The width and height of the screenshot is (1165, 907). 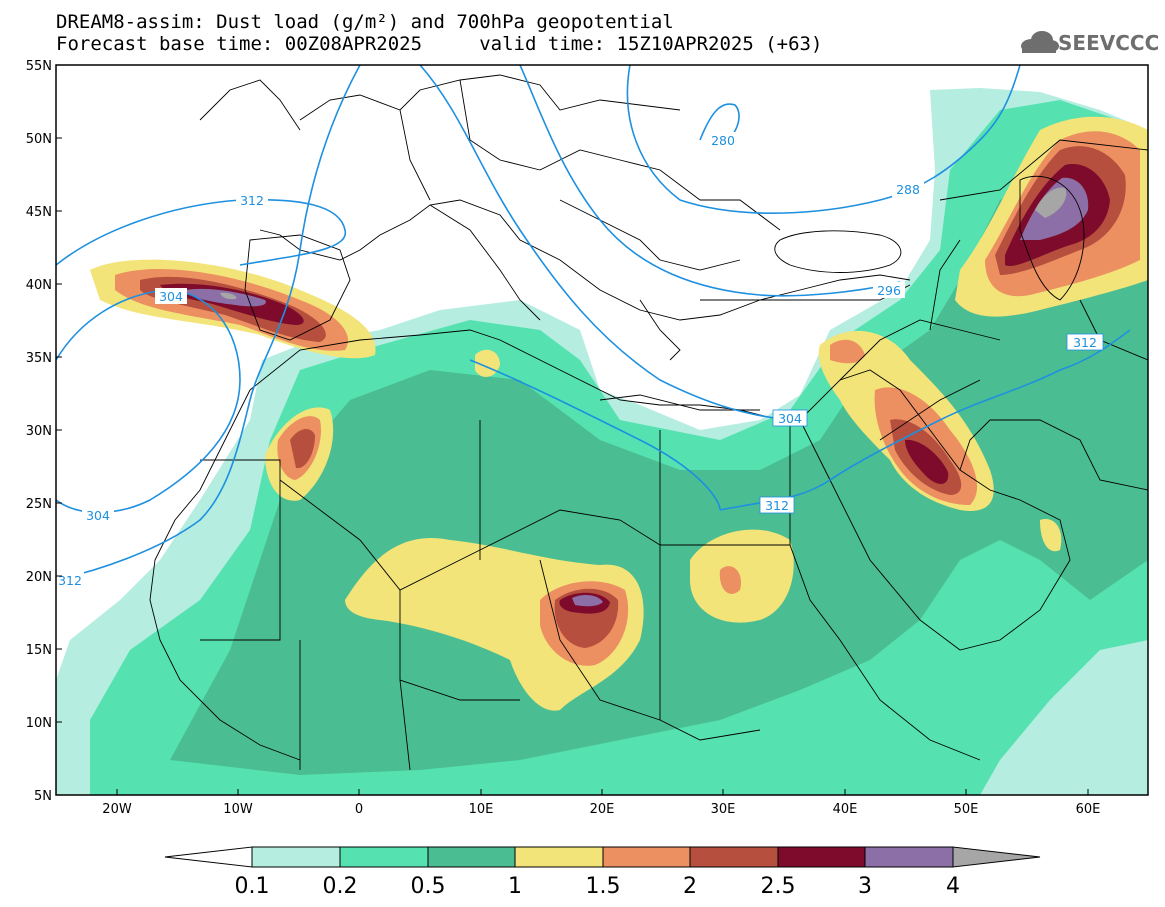 I want to click on contour-label-312-southwest: 312, so click(x=70, y=580).